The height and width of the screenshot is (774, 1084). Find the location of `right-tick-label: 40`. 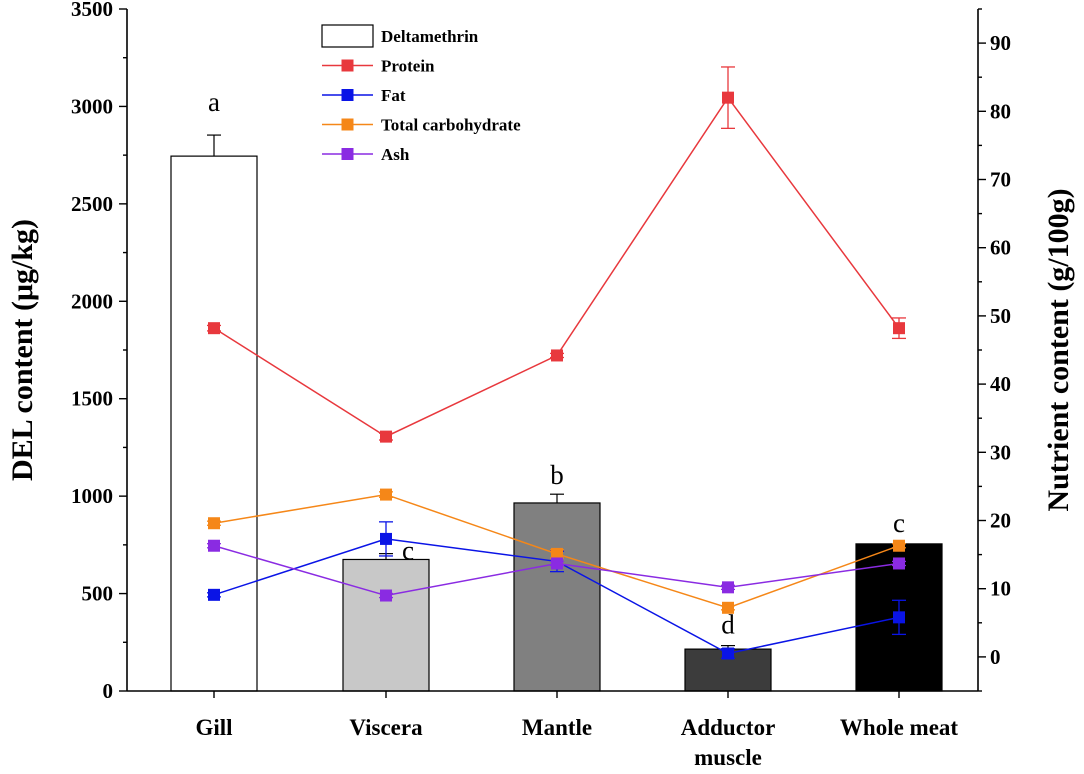

right-tick-label: 40 is located at coordinates (1000, 384).